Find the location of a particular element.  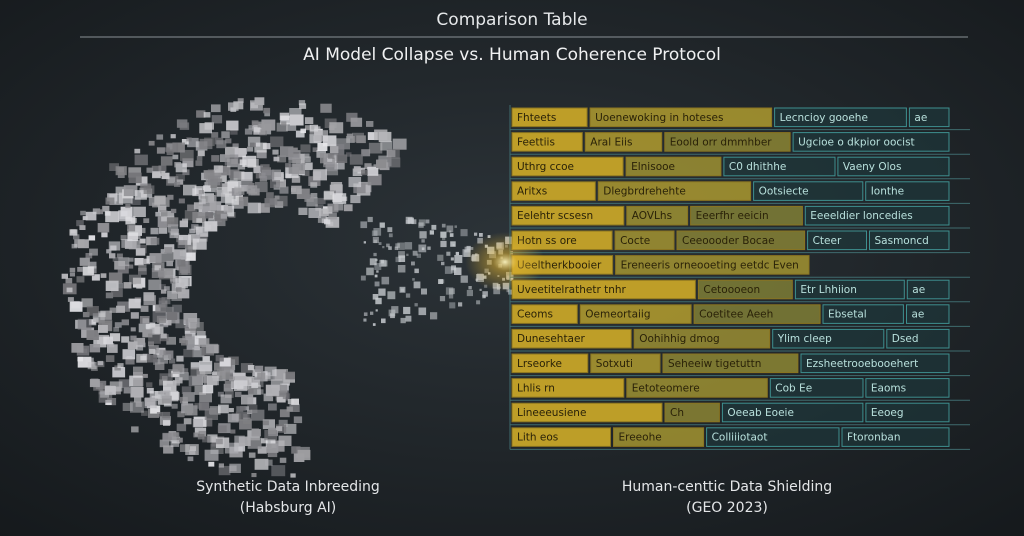

cell-text: Lineeeusiene is located at coordinates (551, 413).